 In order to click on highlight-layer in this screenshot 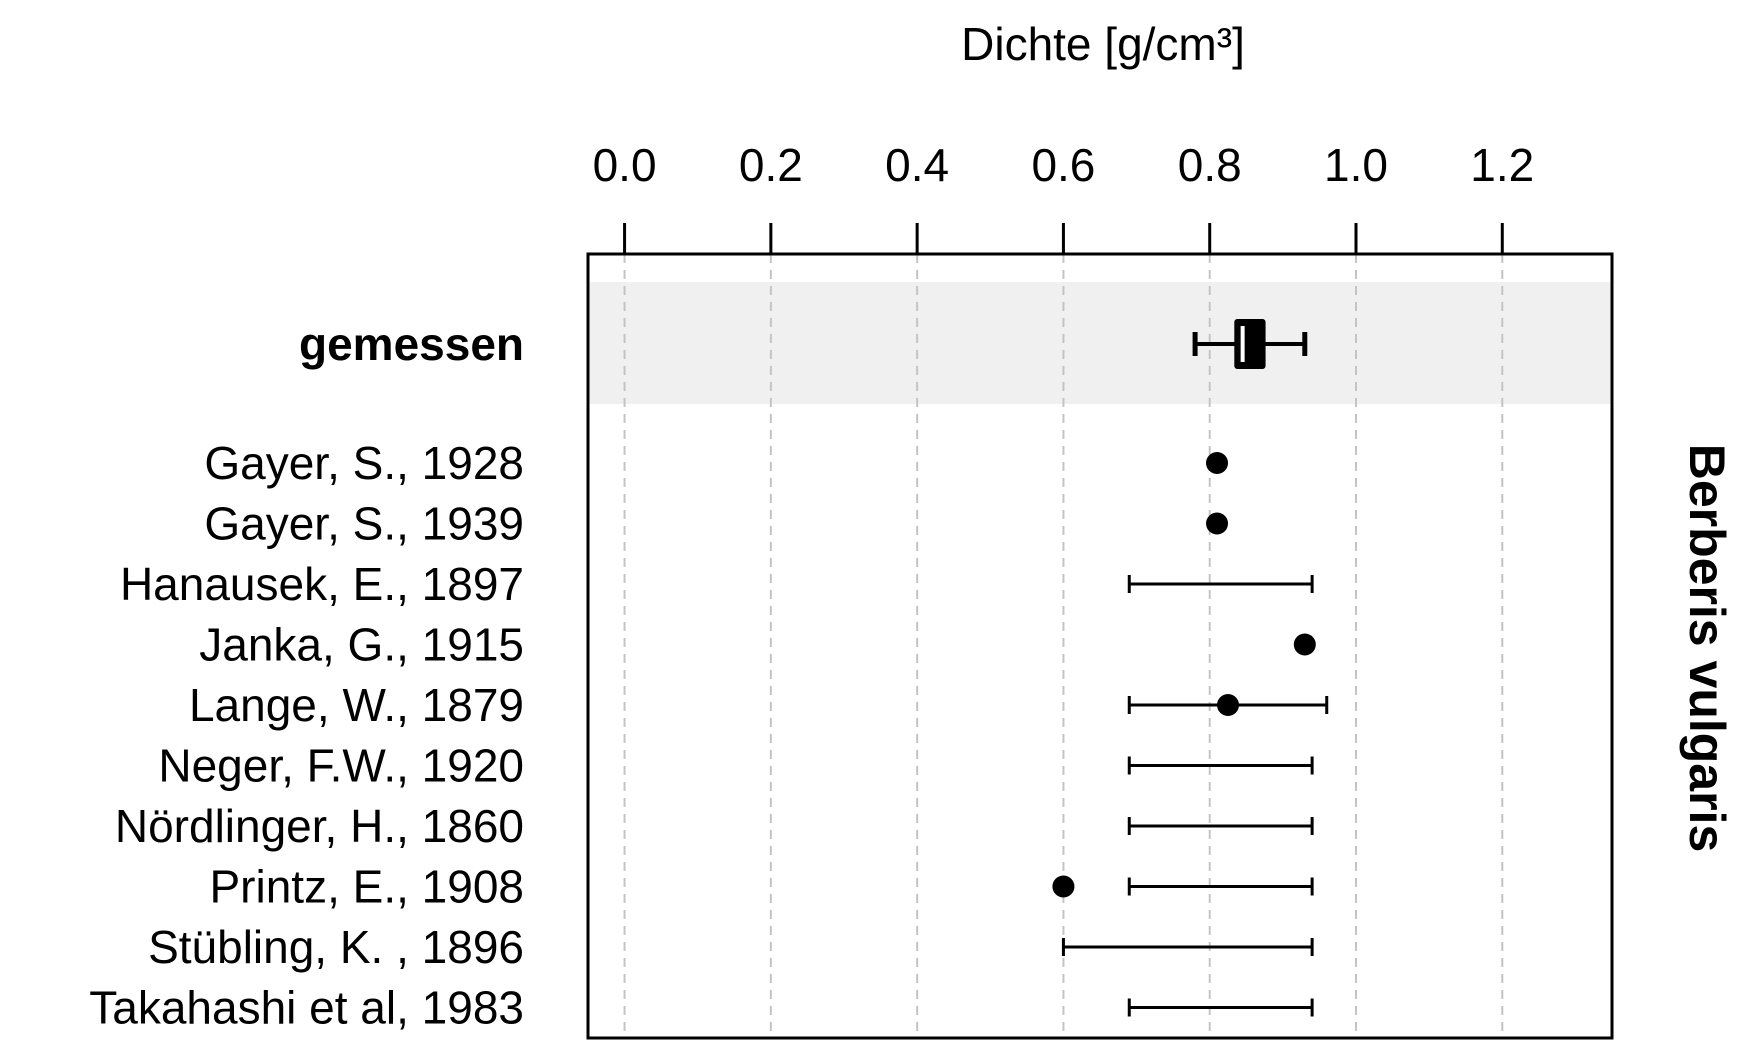, I will do `click(1100, 343)`.